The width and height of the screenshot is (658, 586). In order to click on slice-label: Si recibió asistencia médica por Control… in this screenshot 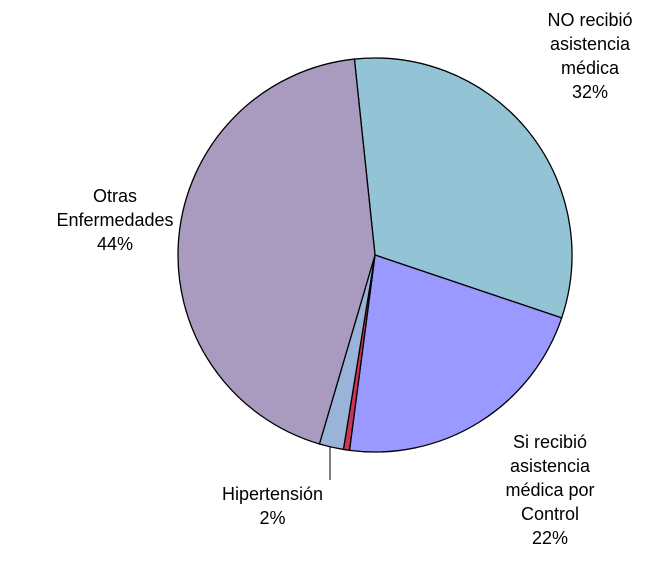, I will do `click(550, 490)`.